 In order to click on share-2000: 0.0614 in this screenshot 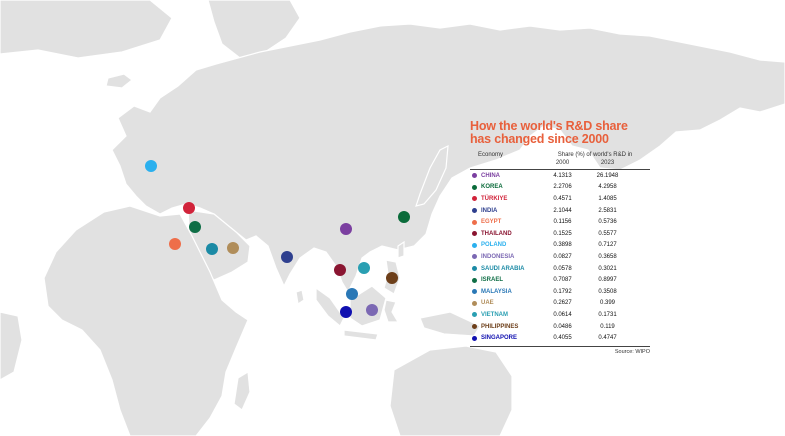, I will do `click(562, 314)`.